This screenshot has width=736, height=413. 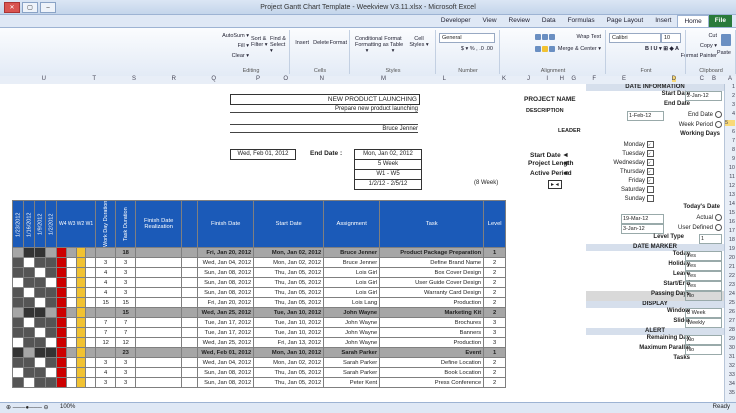 I want to click on cell-styles-button: Cell Styles ▾, so click(x=419, y=42).